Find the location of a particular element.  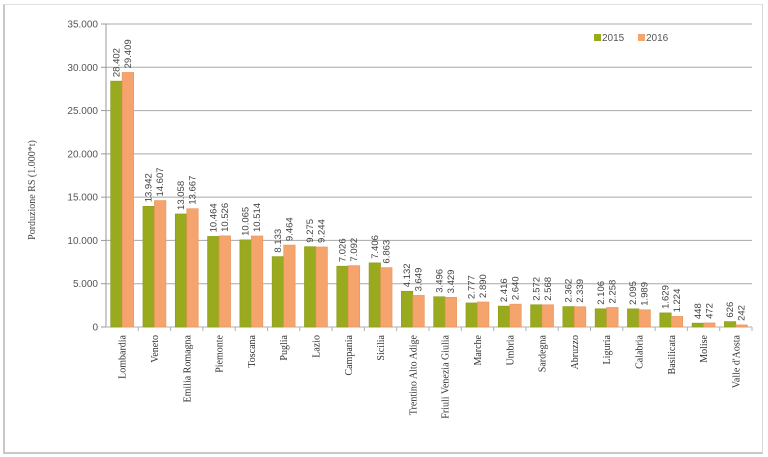

legend-swatch-2016 is located at coordinates (641, 37).